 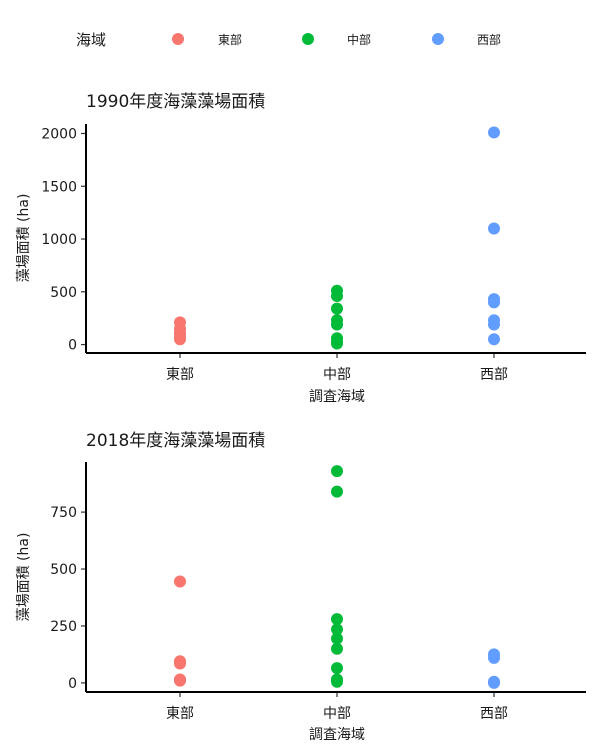 What do you see at coordinates (68, 598) in the screenshot?
I see `y-axis-2018: 0 250 500 750` at bounding box center [68, 598].